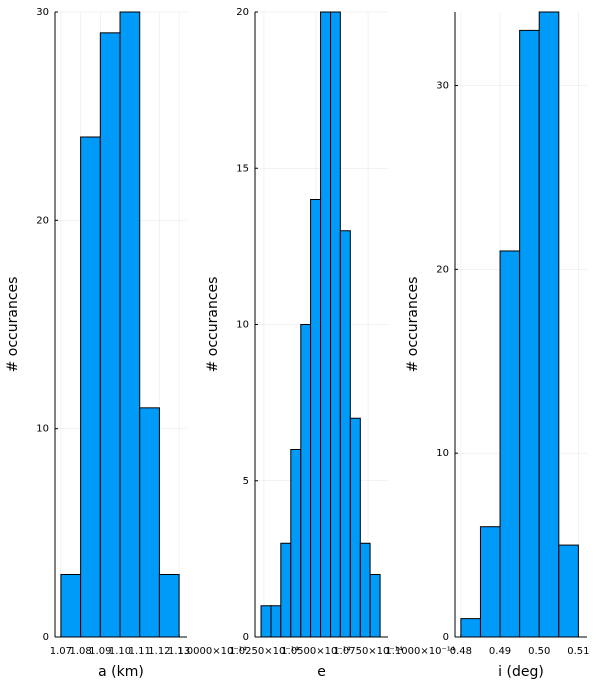 The height and width of the screenshot is (700, 599). What do you see at coordinates (321, 672) in the screenshot?
I see `x-axis-label: e` at bounding box center [321, 672].